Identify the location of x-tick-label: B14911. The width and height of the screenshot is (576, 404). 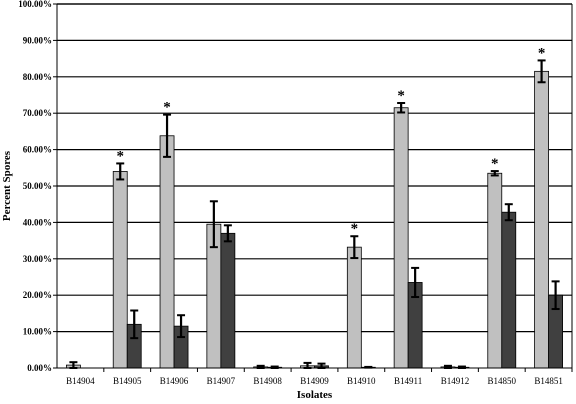
(408, 381).